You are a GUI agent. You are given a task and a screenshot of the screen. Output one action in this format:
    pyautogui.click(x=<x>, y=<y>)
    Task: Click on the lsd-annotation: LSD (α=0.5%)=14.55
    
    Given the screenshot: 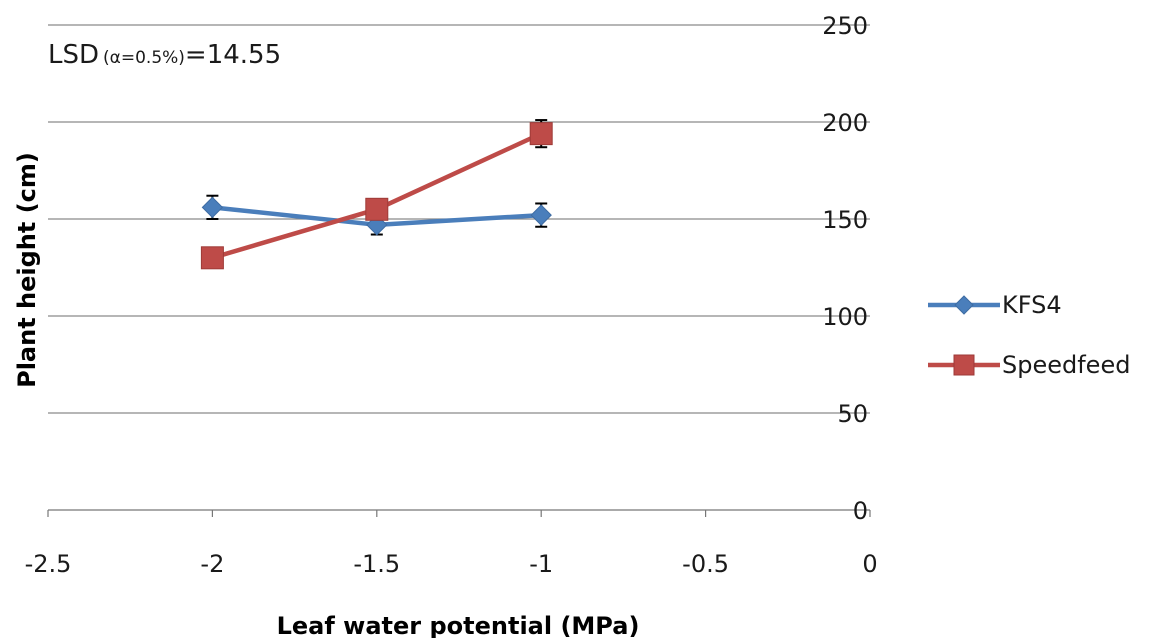 What is the action you would take?
    pyautogui.click(x=164, y=55)
    